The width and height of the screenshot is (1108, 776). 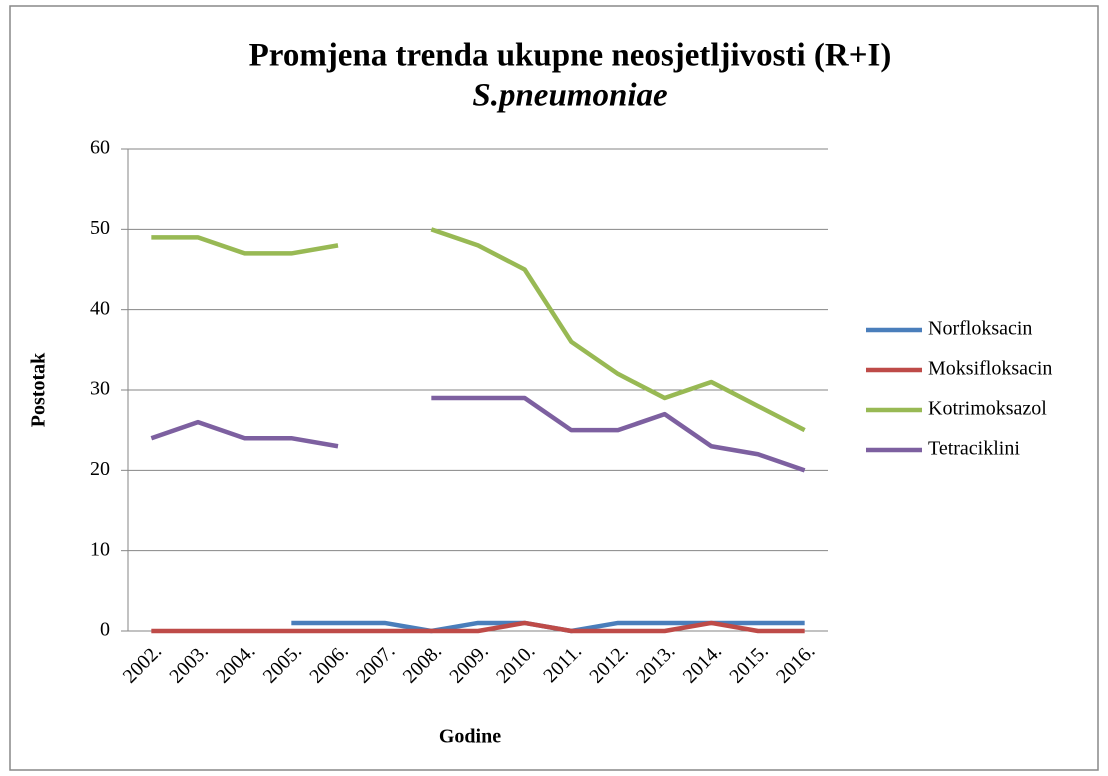 I want to click on y-tick-label: 20, so click(x=100, y=469).